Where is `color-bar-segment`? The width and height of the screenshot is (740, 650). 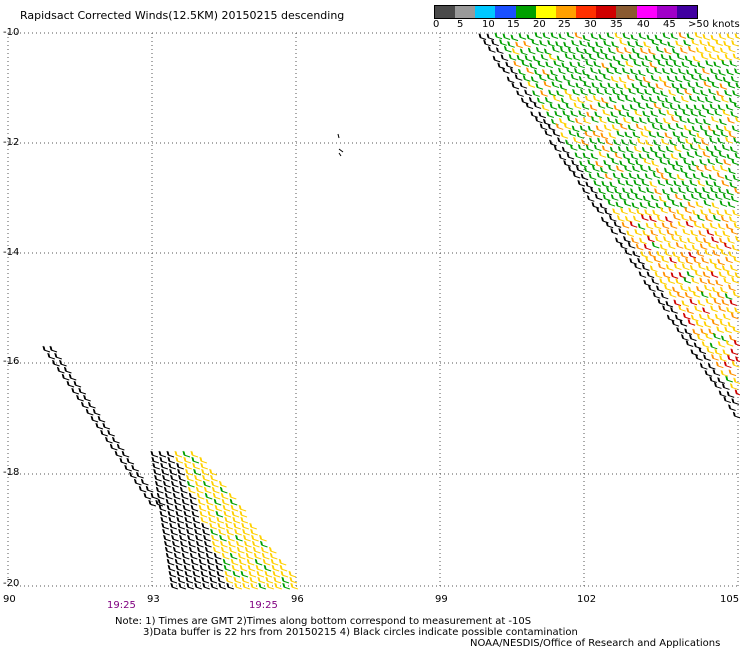 color-bar-segment is located at coordinates (626, 12).